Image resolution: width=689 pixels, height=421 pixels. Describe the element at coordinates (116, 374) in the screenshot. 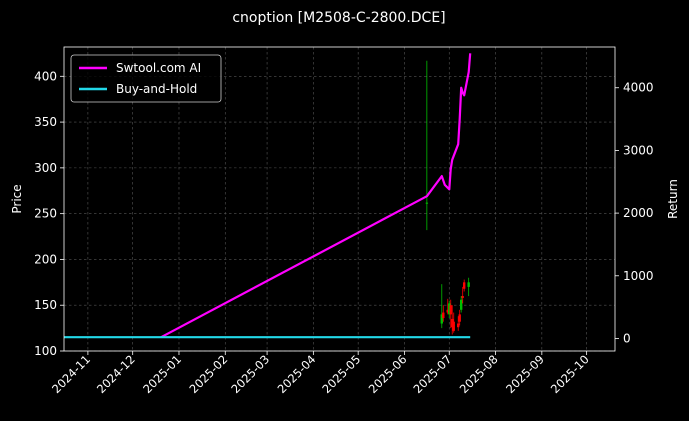

I see `x-tick-label: 2024-12` at that location.